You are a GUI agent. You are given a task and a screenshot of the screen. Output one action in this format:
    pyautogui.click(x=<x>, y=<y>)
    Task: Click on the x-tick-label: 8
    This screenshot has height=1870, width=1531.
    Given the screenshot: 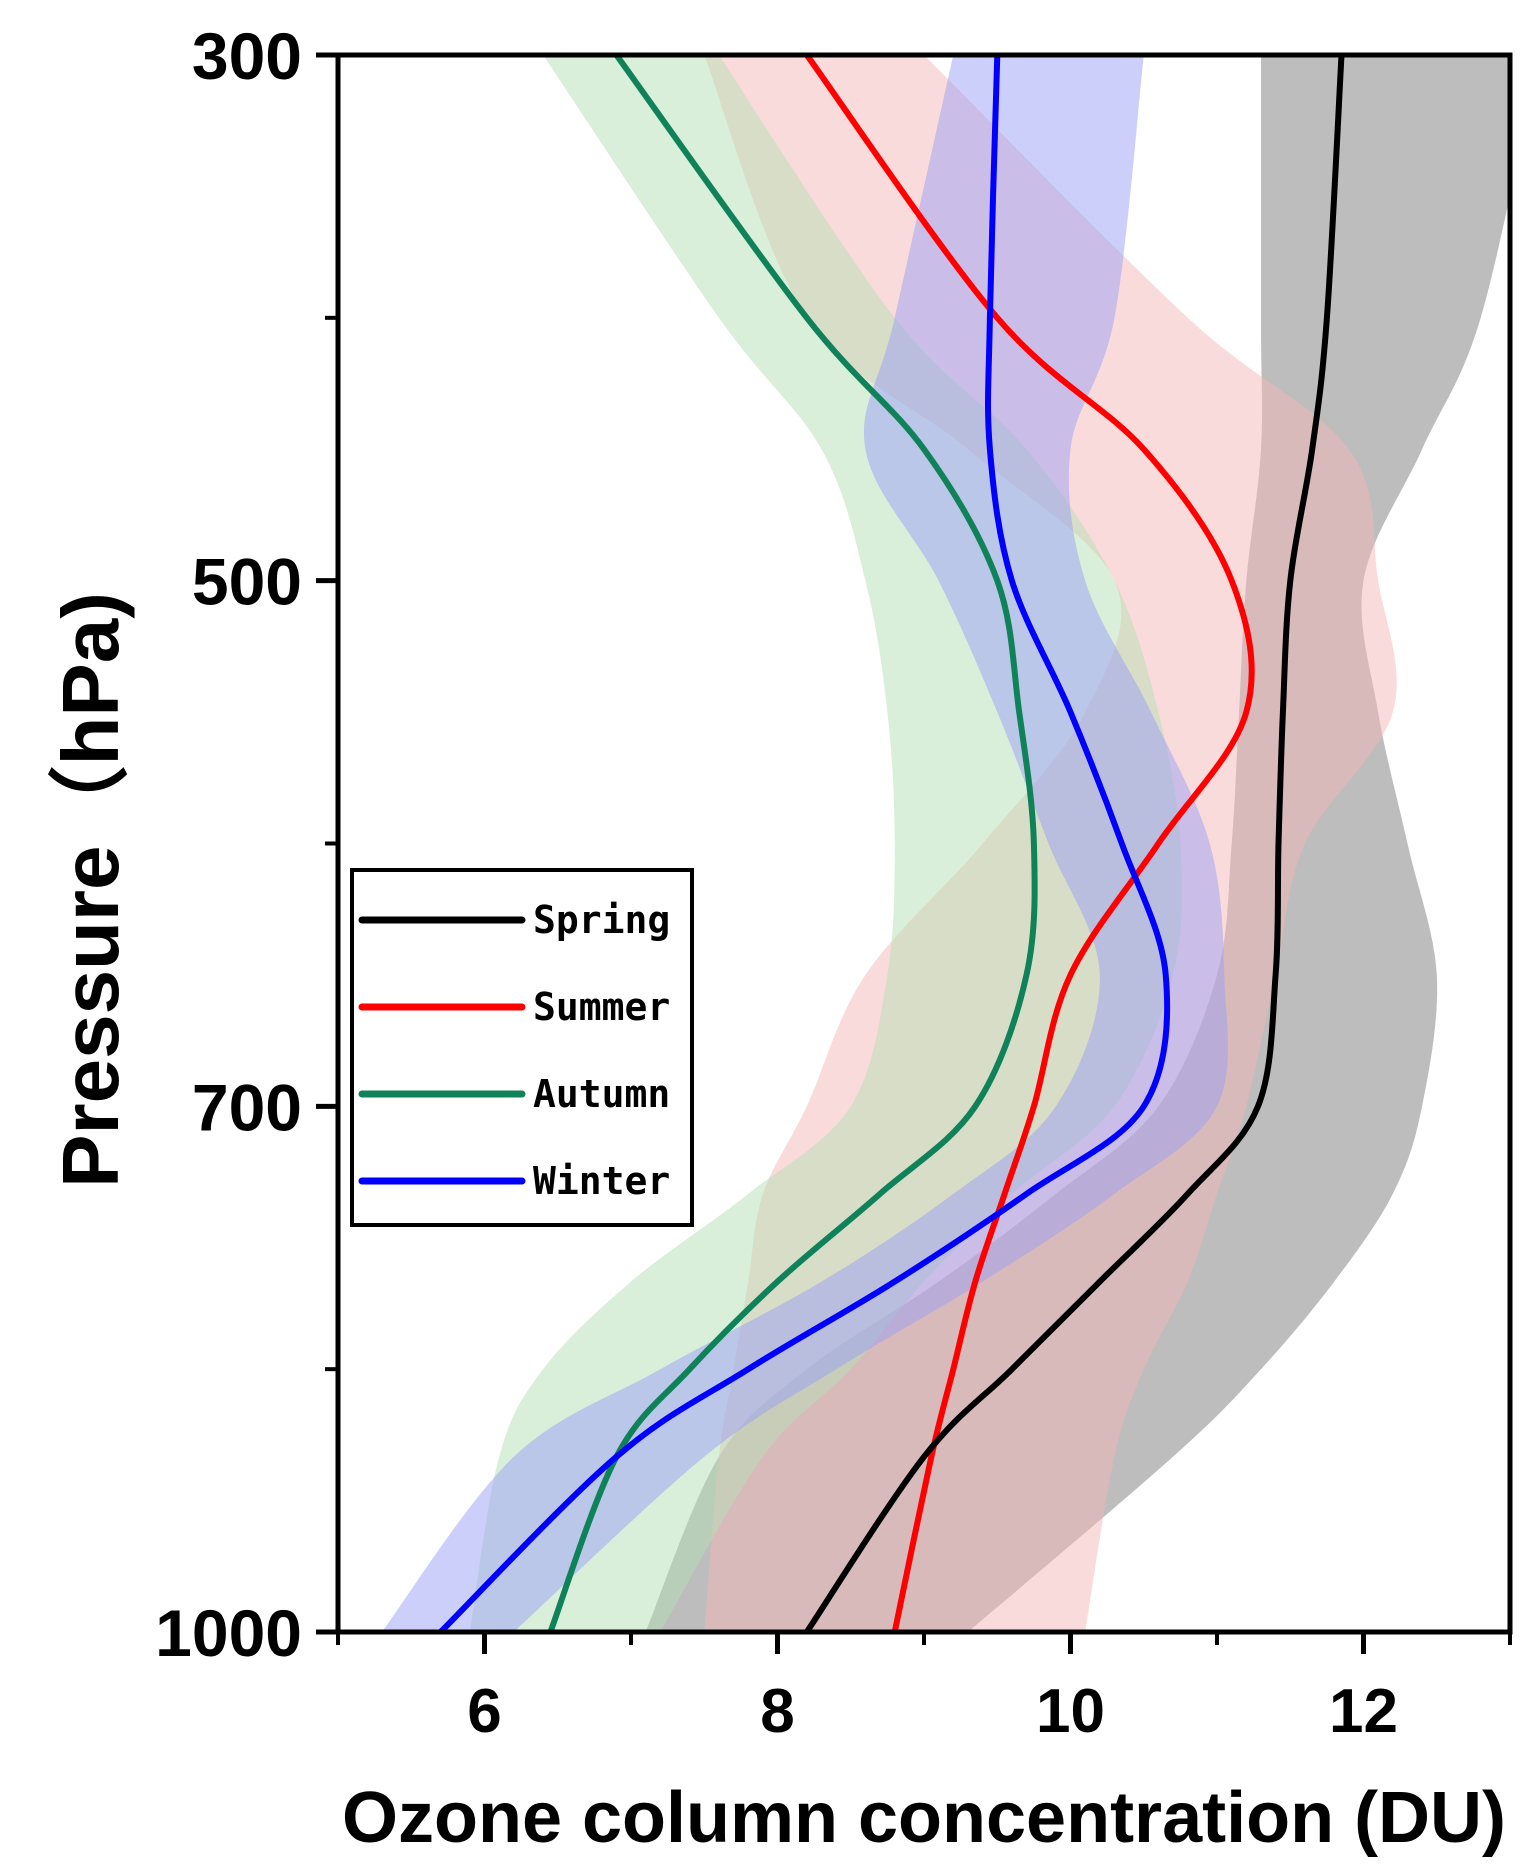 What is the action you would take?
    pyautogui.click(x=777, y=1711)
    